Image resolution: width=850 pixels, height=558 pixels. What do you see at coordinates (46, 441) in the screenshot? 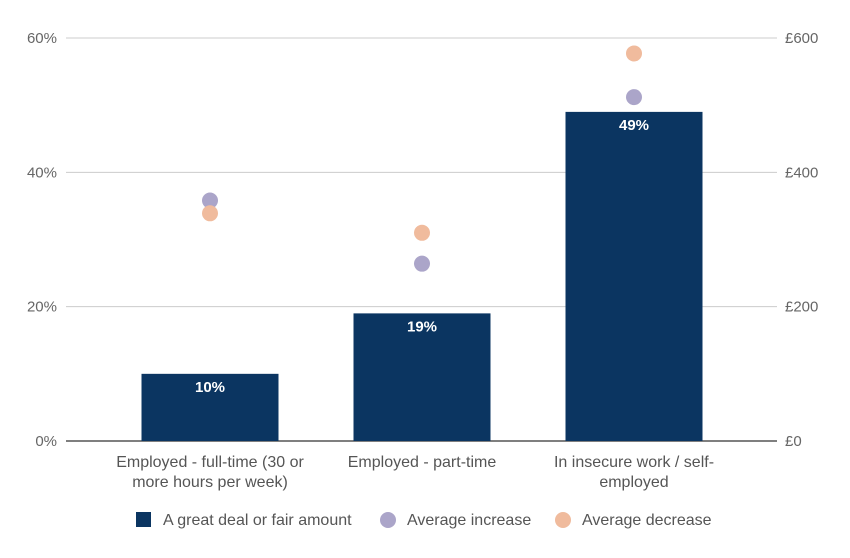
I see `left-tick-label: 0%` at bounding box center [46, 441].